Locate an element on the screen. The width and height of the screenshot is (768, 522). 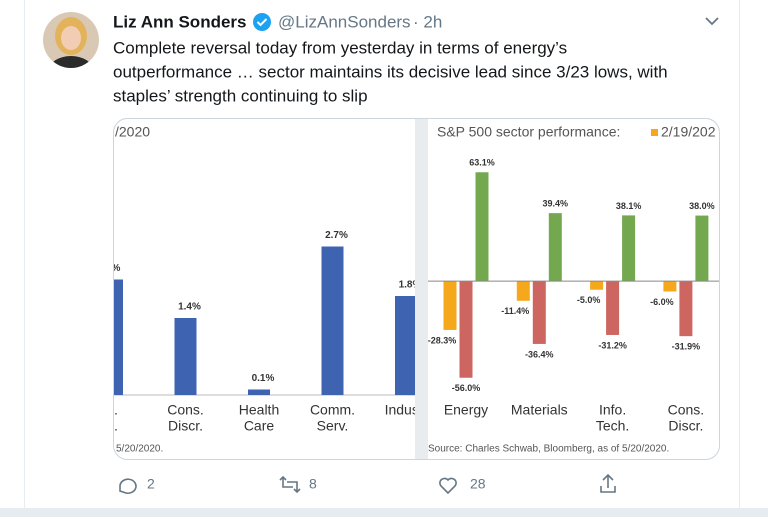
value-label: -6.0% is located at coordinates (662, 302).